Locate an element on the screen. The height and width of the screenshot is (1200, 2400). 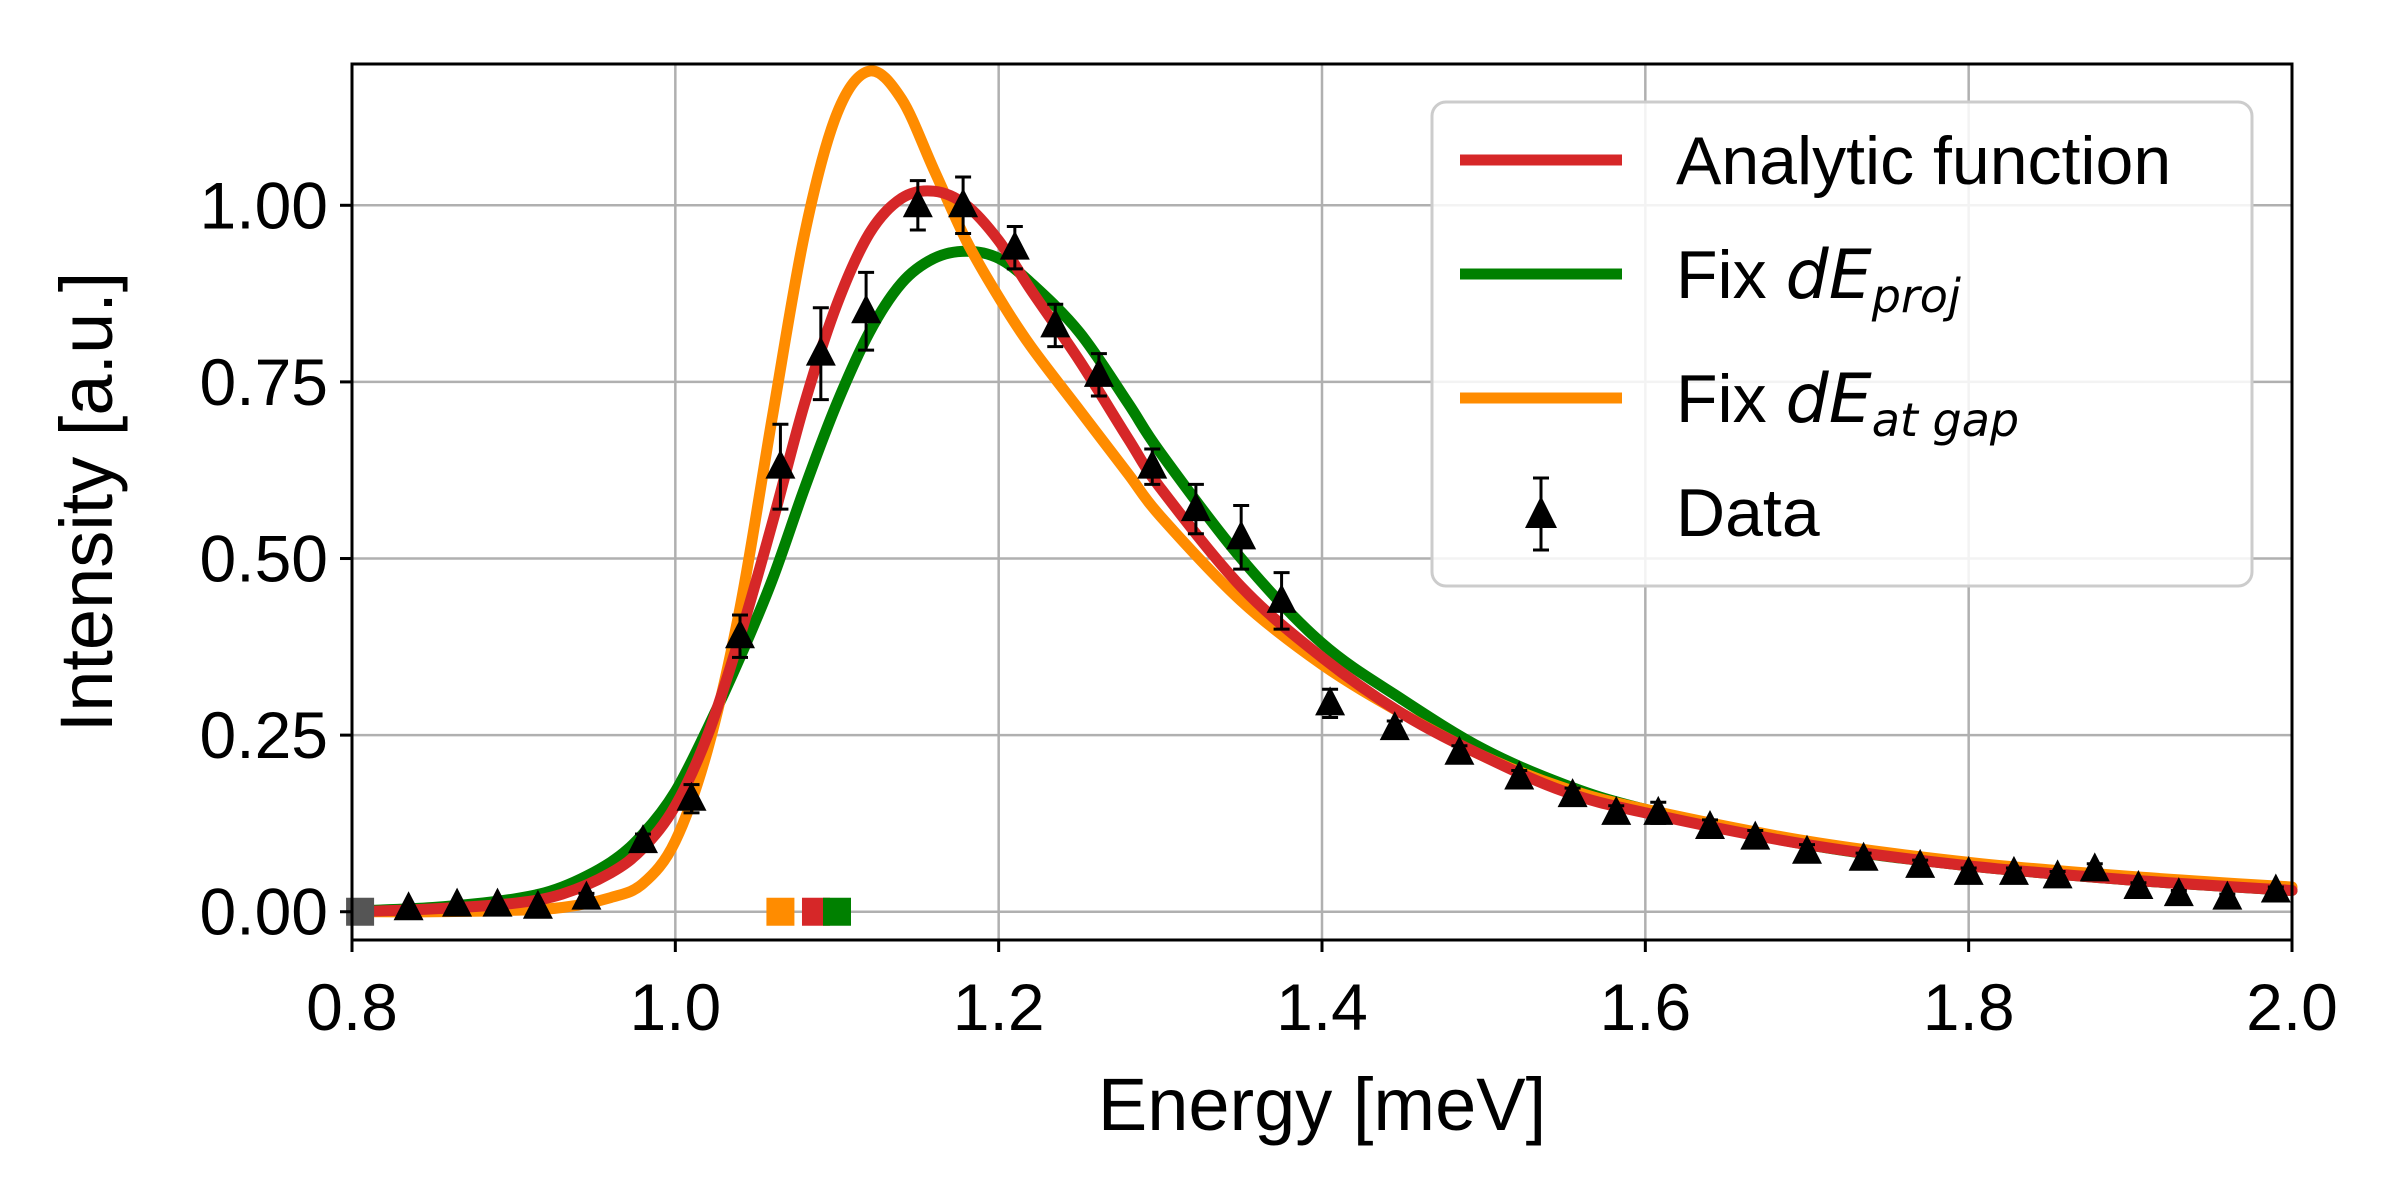
legend-fix-proj-sub: proj is located at coordinates (1916, 296).